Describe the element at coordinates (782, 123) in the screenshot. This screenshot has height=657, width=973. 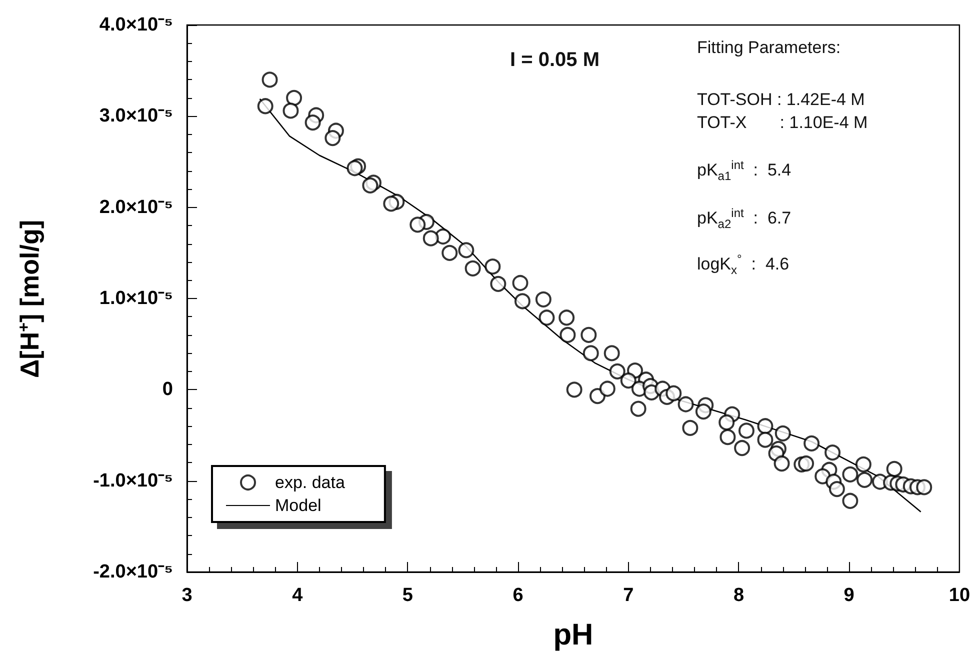
I see `annotation: TOT-X : 1.10E-4 M` at that location.